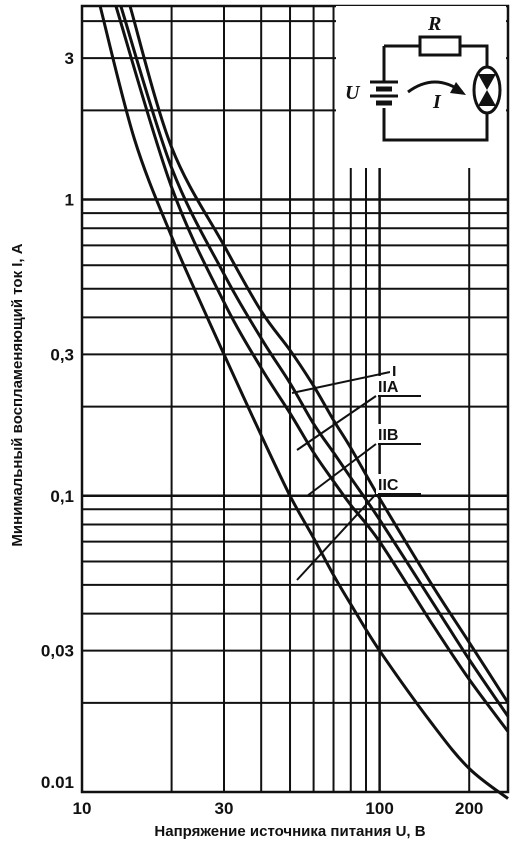  Describe the element at coordinates (336, 537) in the screenshot. I see `series-leader-iic` at that location.